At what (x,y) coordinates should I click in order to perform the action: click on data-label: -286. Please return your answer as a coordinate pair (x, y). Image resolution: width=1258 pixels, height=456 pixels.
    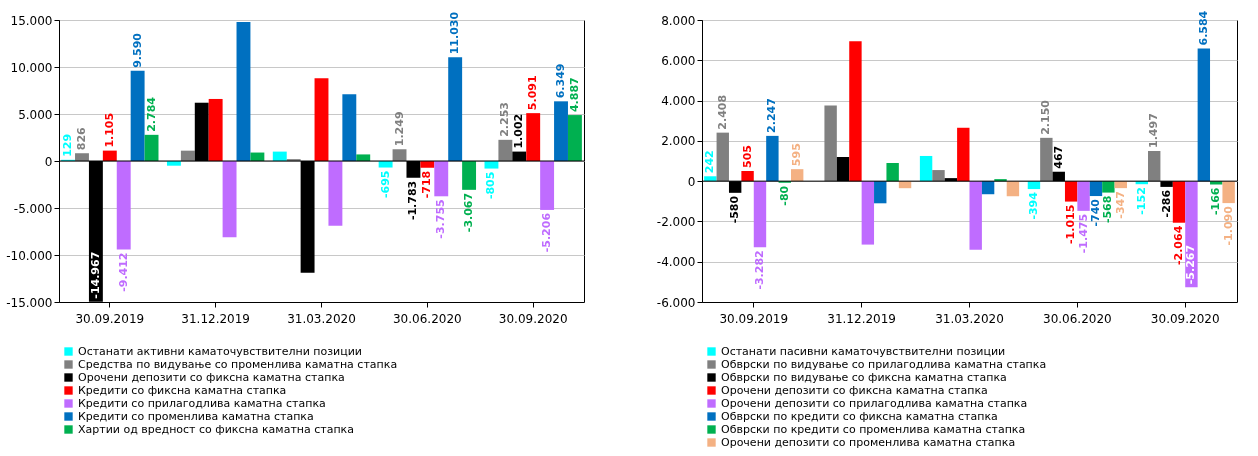
    Looking at the image, I should click on (1166, 203).